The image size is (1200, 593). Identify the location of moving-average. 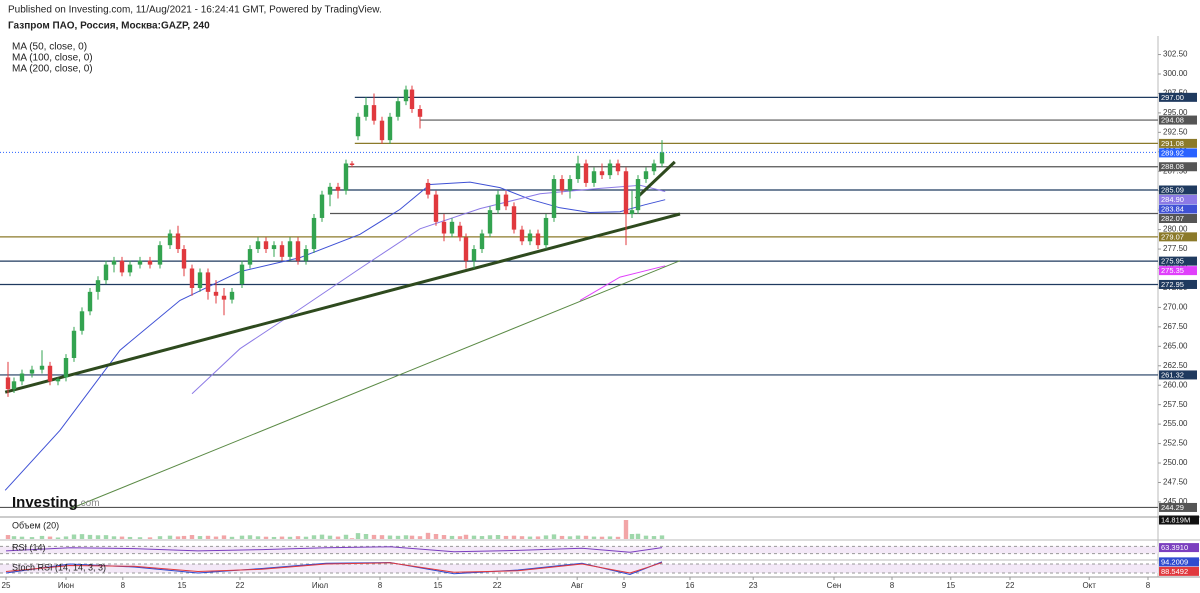
(428, 289).